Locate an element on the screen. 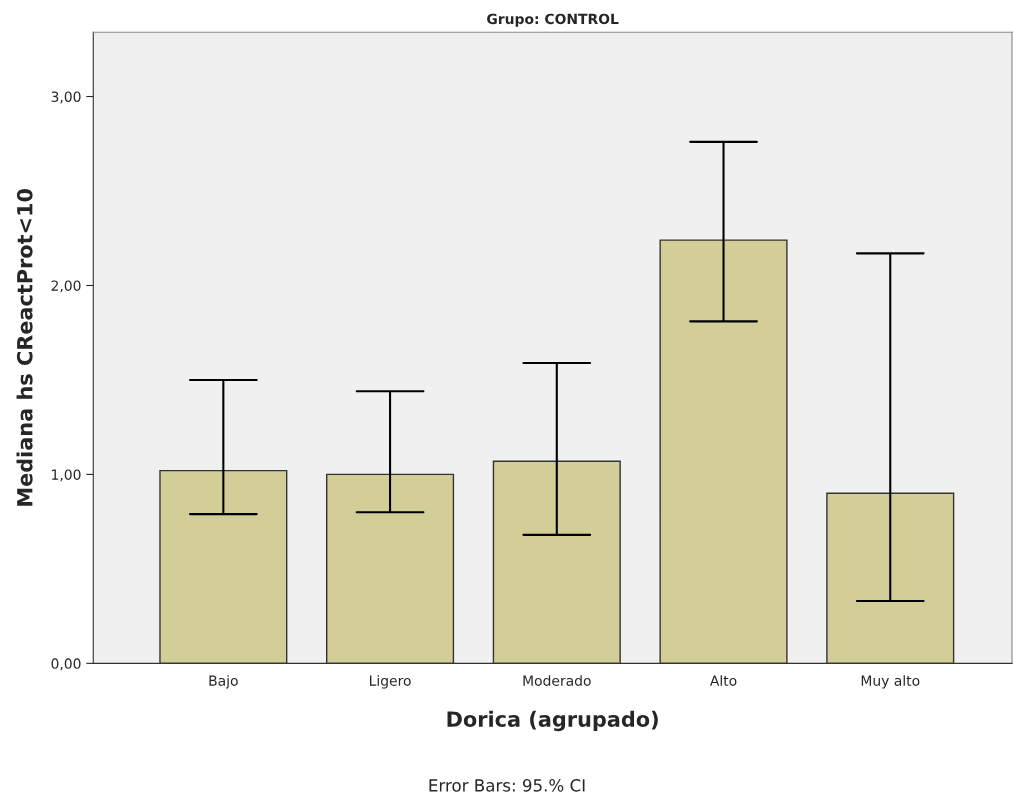 Image resolution: width=1014 pixels, height=807 pixels. x-tick-label: Alto is located at coordinates (723, 680).